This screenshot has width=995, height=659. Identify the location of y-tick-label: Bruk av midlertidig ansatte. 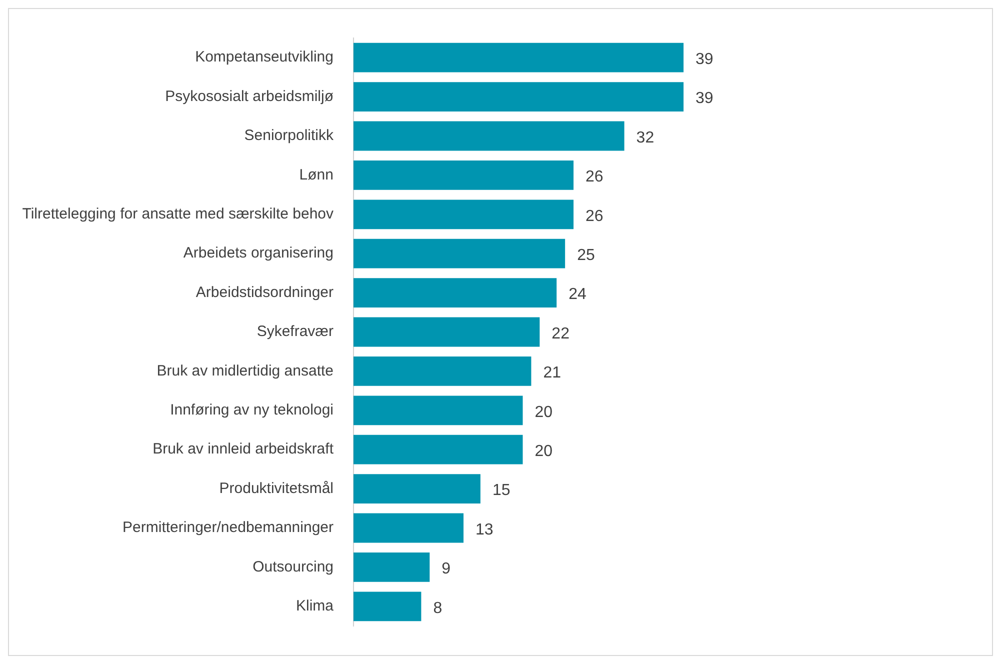
(245, 371).